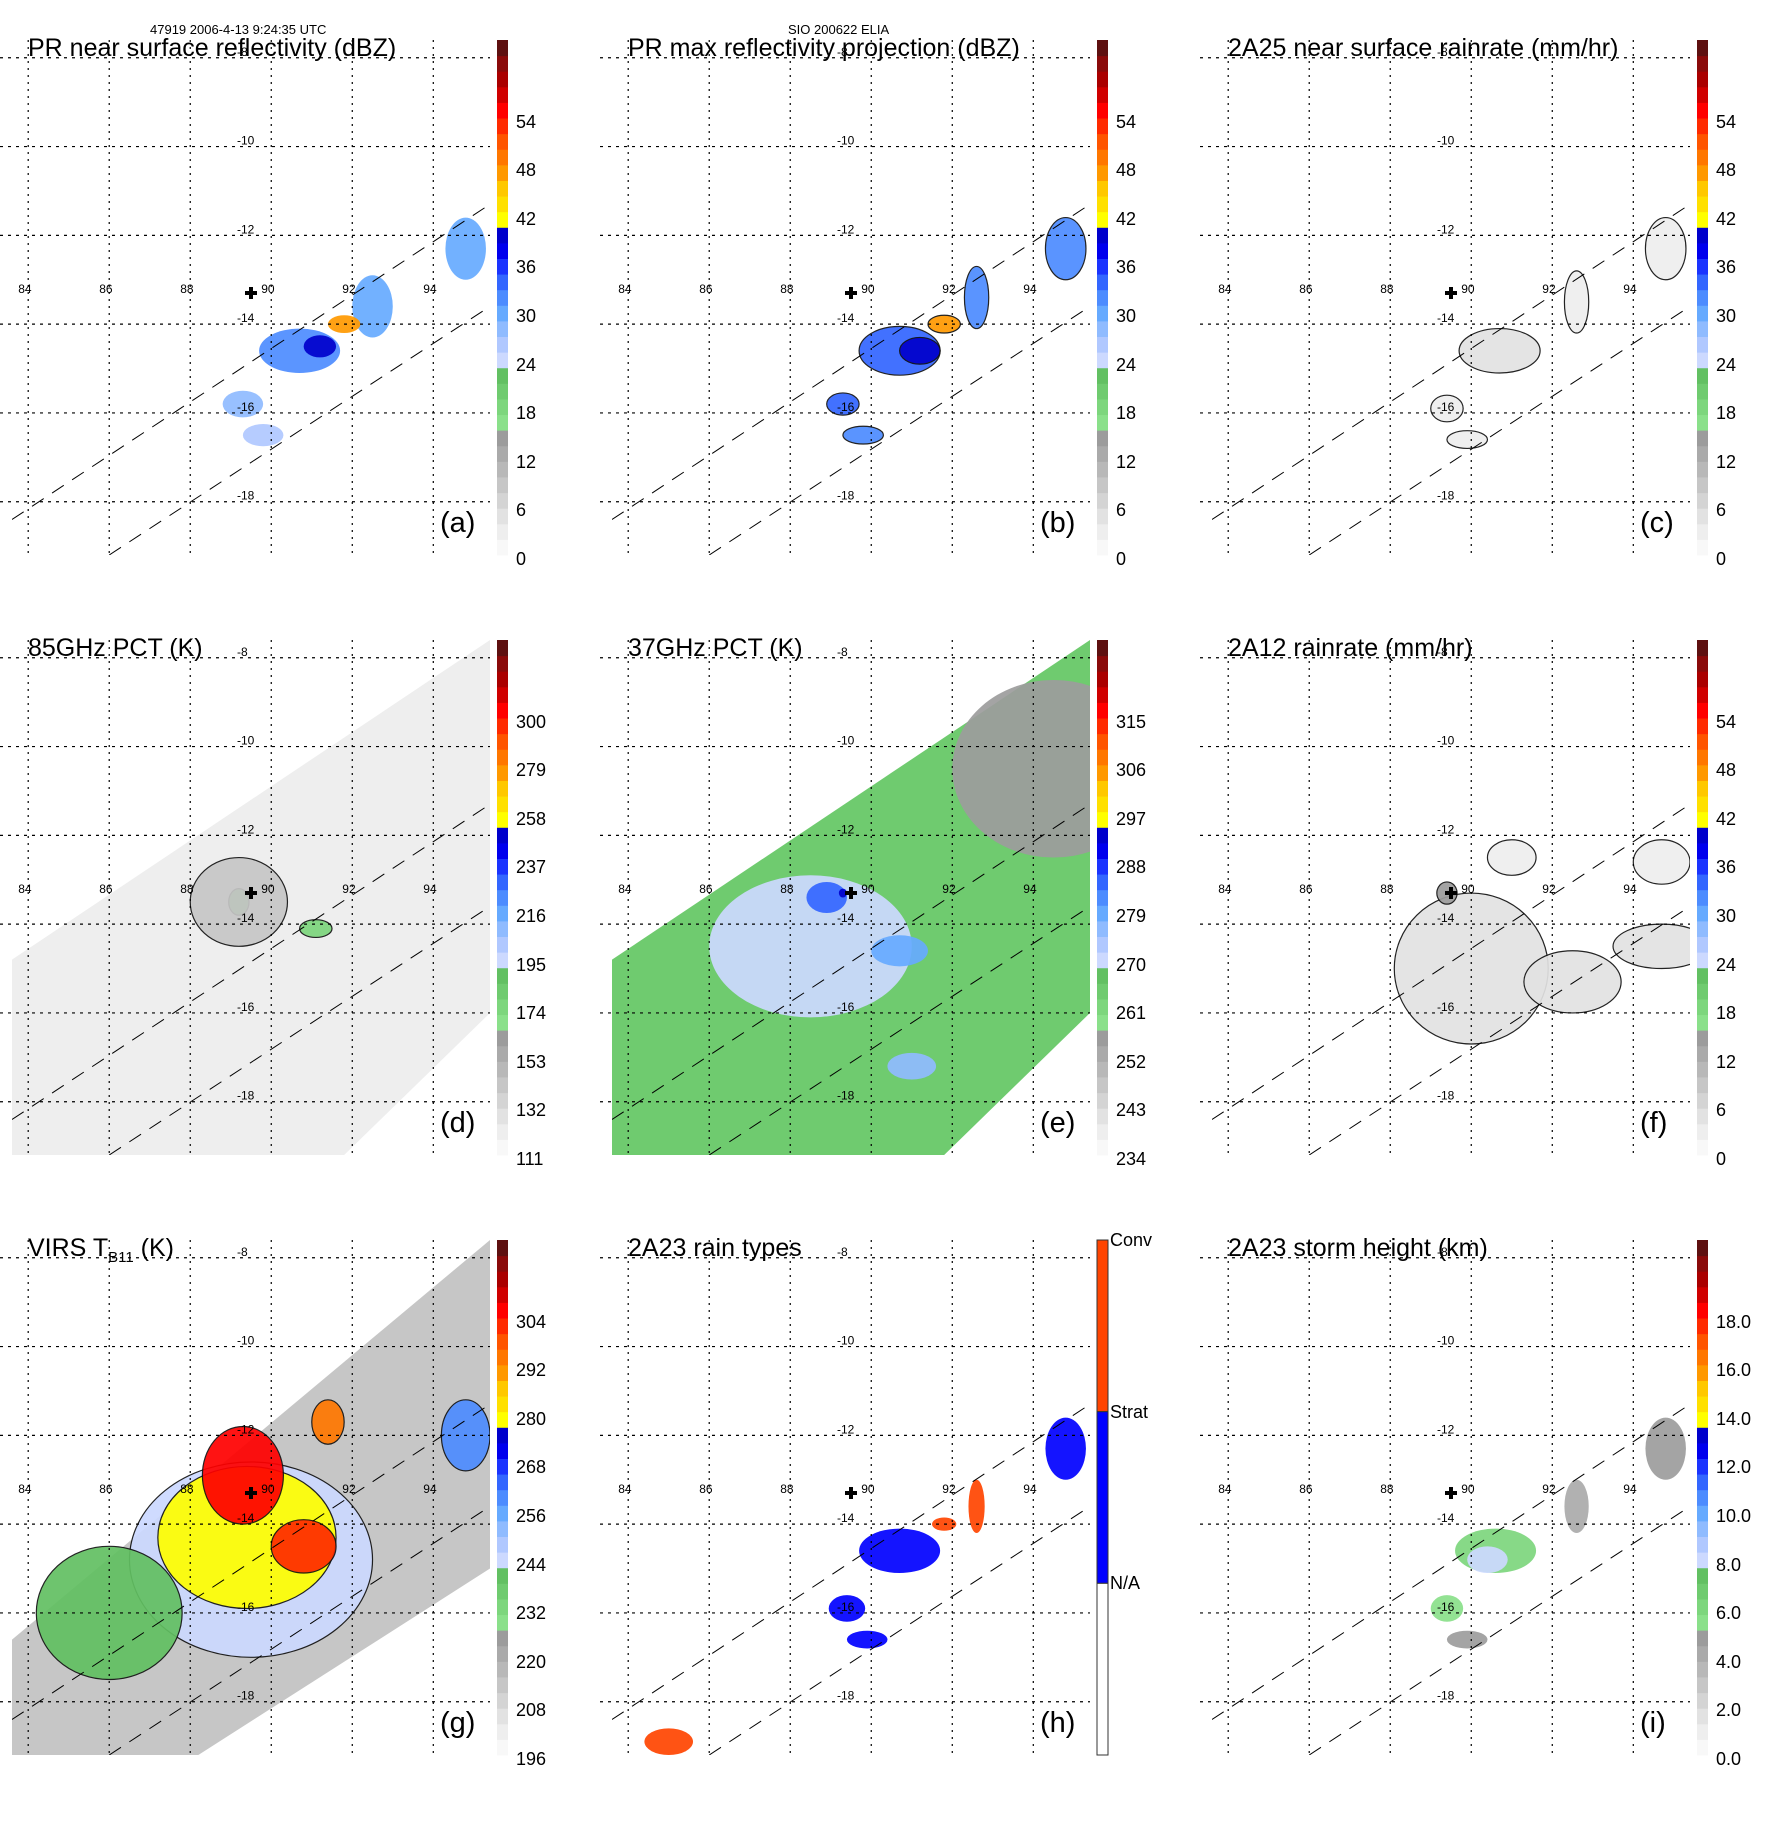 This screenshot has height=1830, width=1771. I want to click on lon-tick-label: 92, so click(949, 1489).